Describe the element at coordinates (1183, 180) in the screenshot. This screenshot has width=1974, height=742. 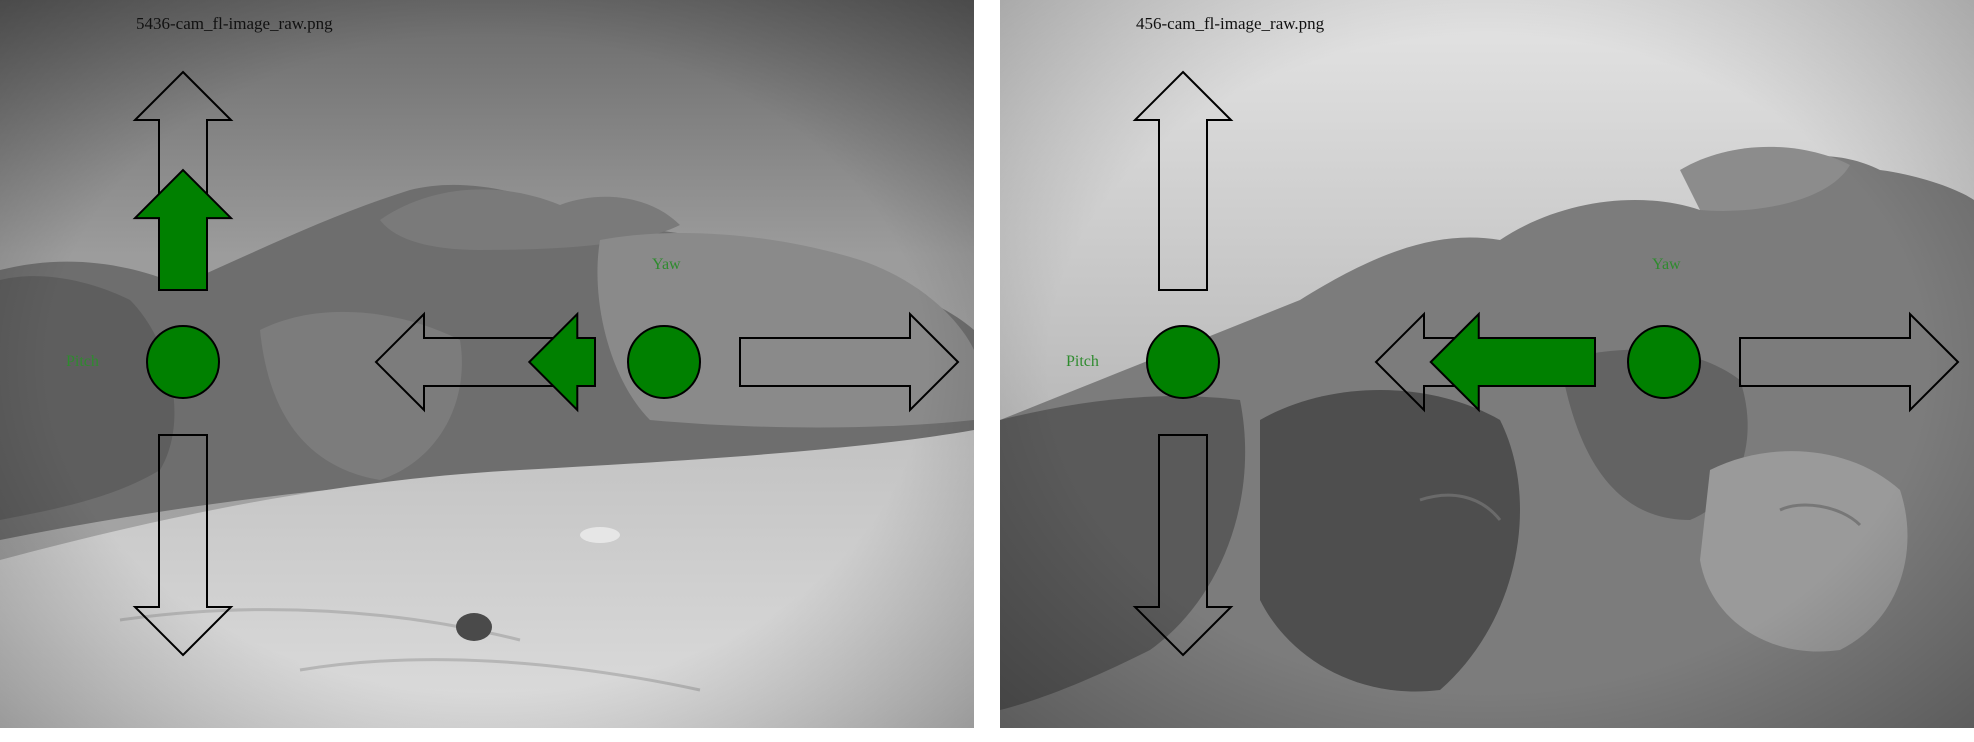
I see `pitch-up-arrow-outline` at that location.